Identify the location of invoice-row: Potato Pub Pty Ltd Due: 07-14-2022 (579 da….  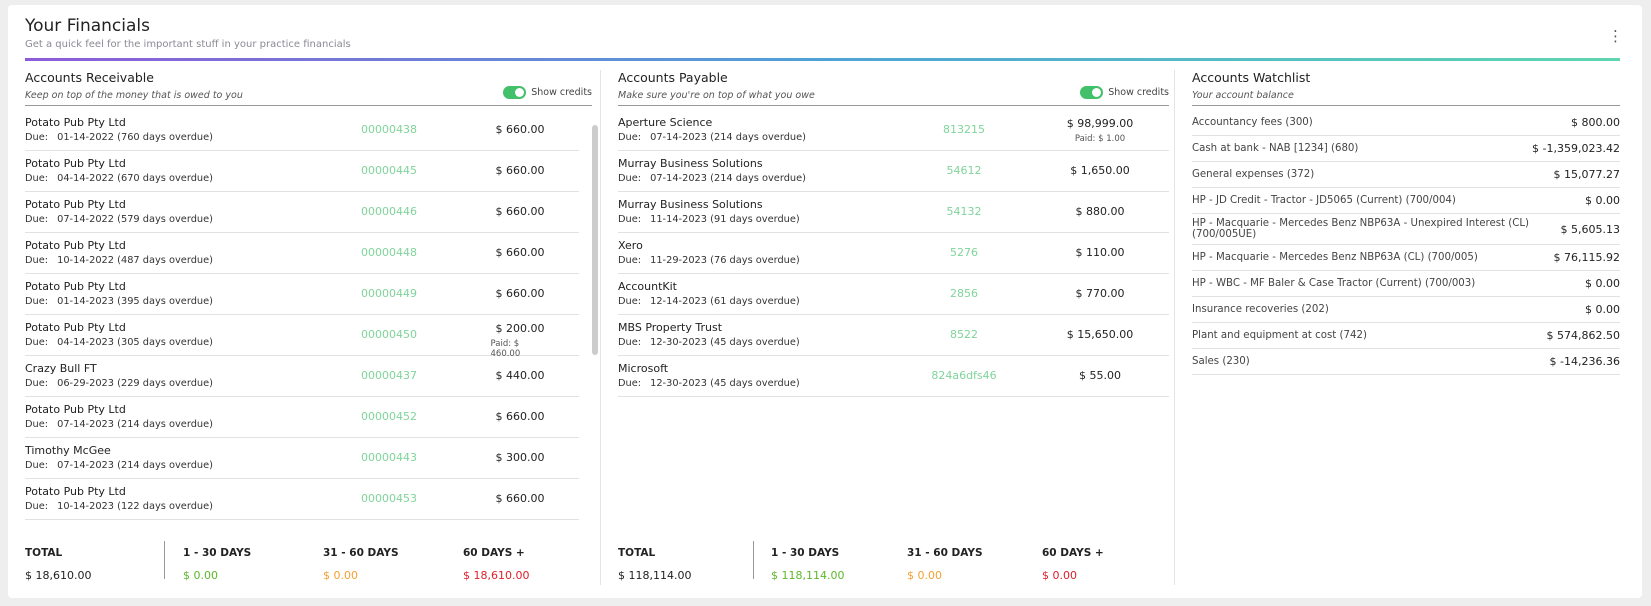
(302, 212).